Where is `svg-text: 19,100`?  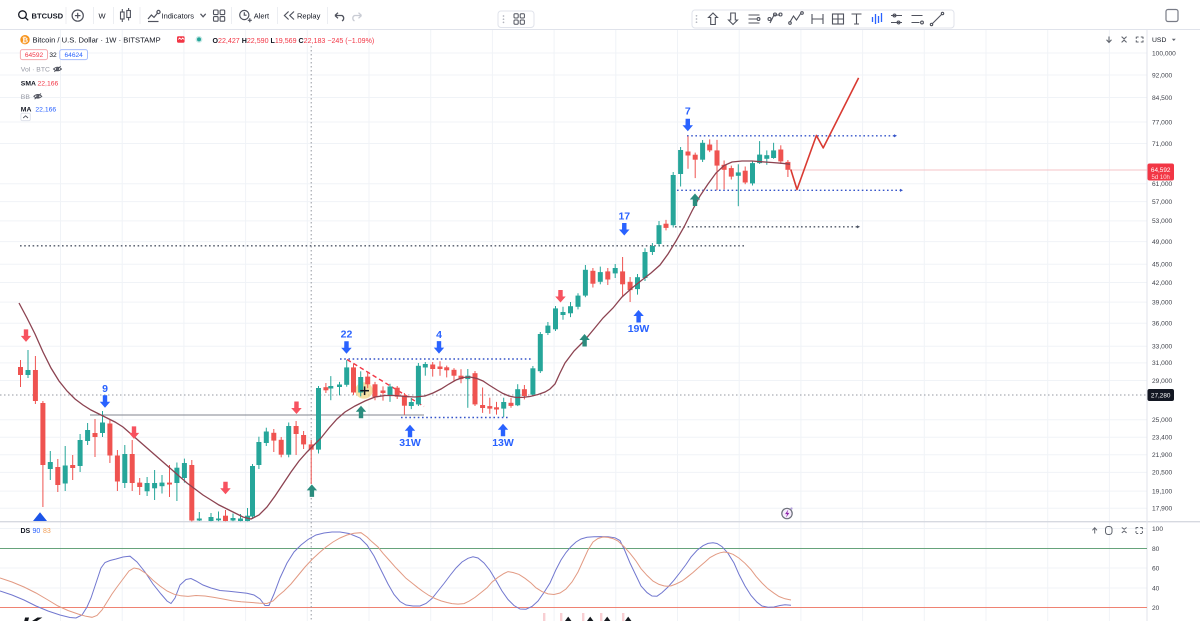 svg-text: 19,100 is located at coordinates (1162, 491).